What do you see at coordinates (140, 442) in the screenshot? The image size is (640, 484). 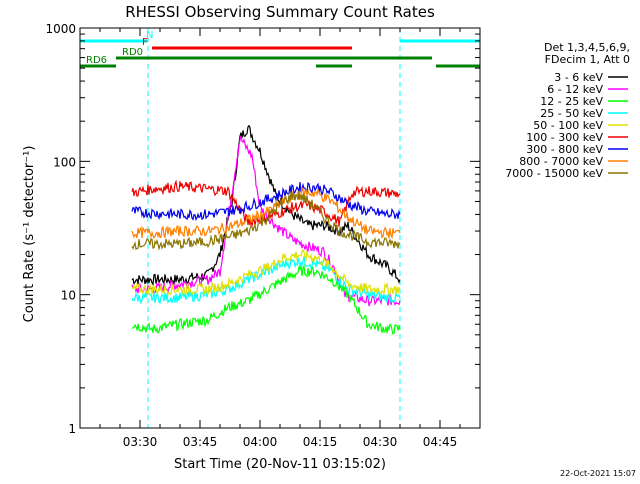 I see `x-tick-label: 03:30` at bounding box center [140, 442].